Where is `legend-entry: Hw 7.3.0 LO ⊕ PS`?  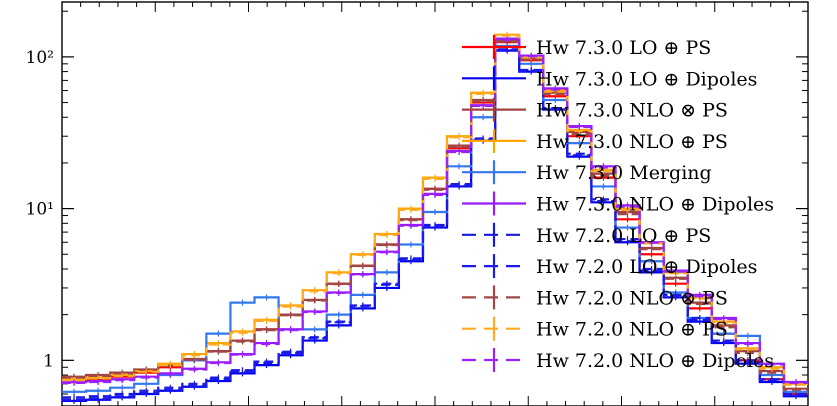 legend-entry: Hw 7.3.0 LO ⊕ PS is located at coordinates (586, 47).